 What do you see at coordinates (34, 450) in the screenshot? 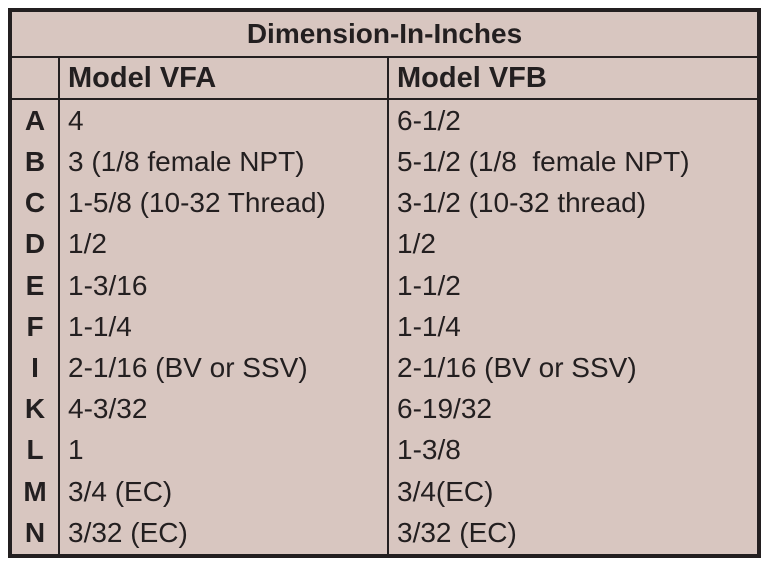
I see `row-key: L` at bounding box center [34, 450].